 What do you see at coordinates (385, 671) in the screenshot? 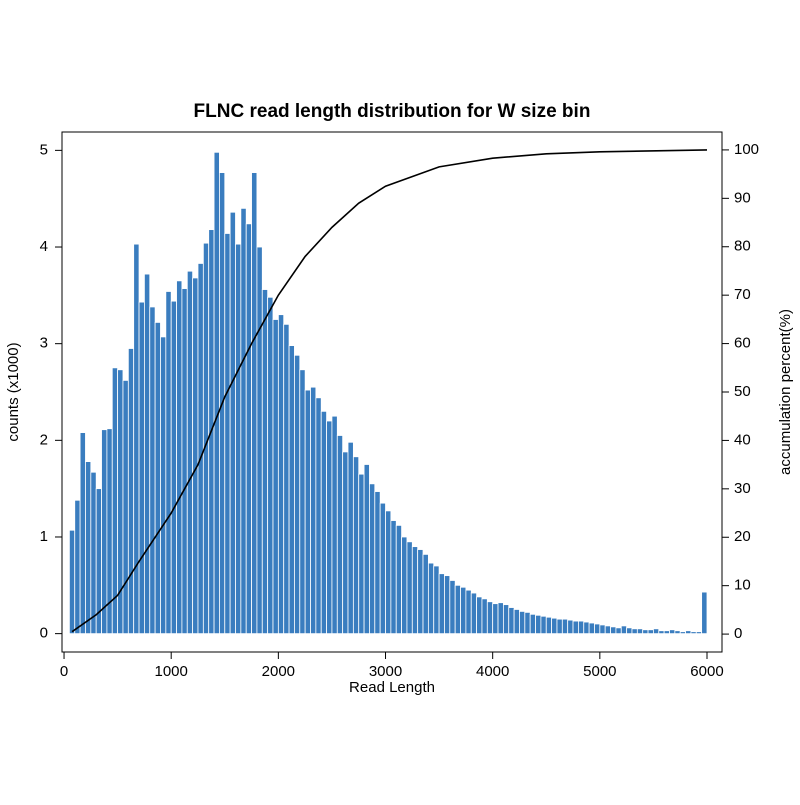
I see `x-tick-label: 3000` at bounding box center [385, 671].